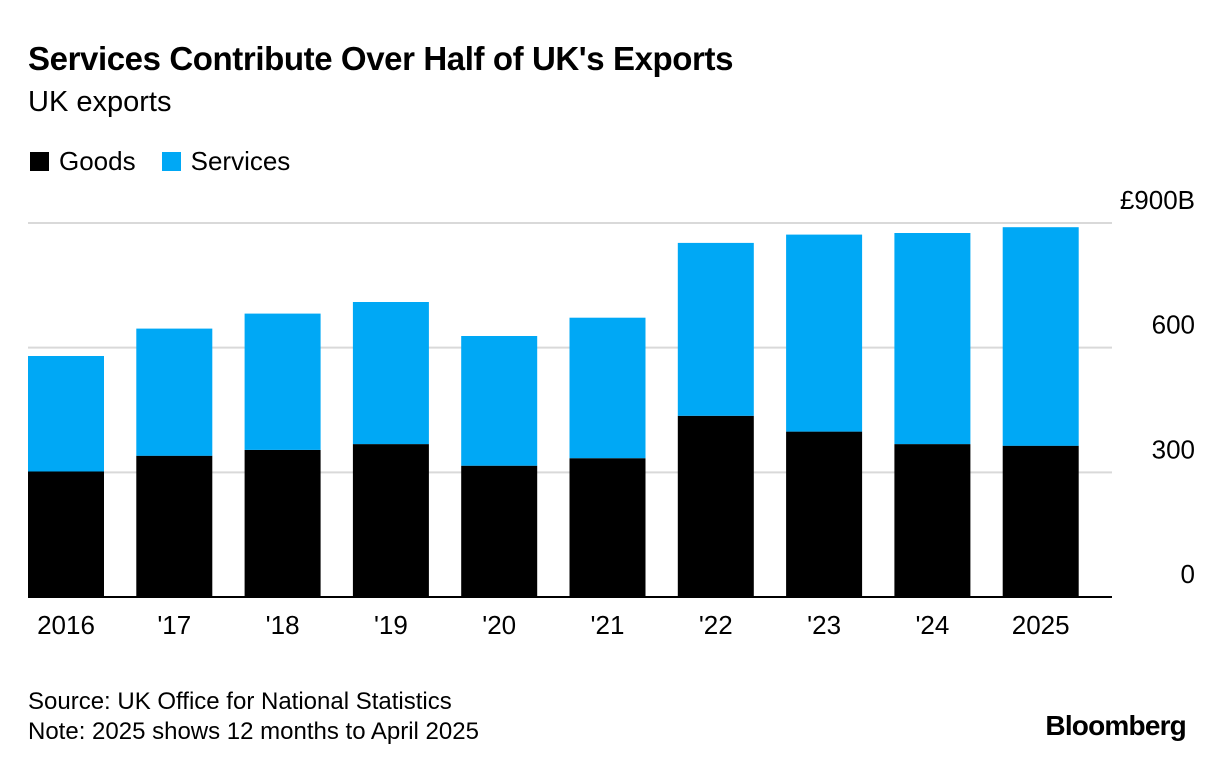  I want to click on x-tick-label: '22, so click(716, 625).